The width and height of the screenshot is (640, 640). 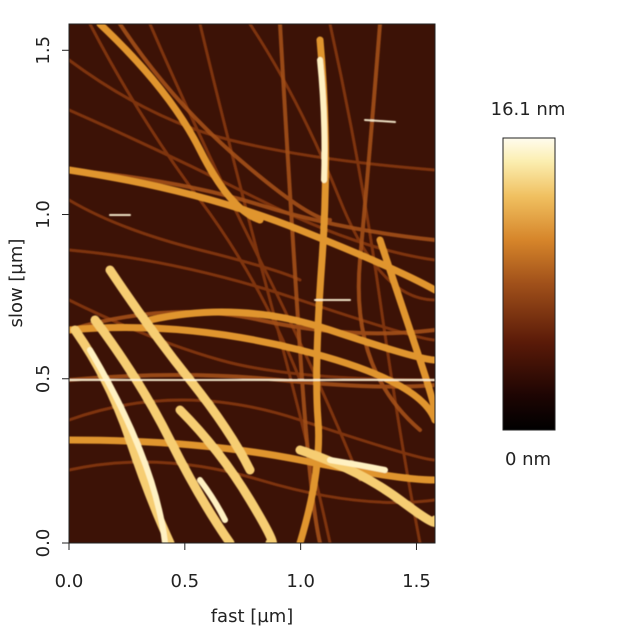 What do you see at coordinates (528, 459) in the screenshot?
I see `colorbar-min-label: 0 nm` at bounding box center [528, 459].